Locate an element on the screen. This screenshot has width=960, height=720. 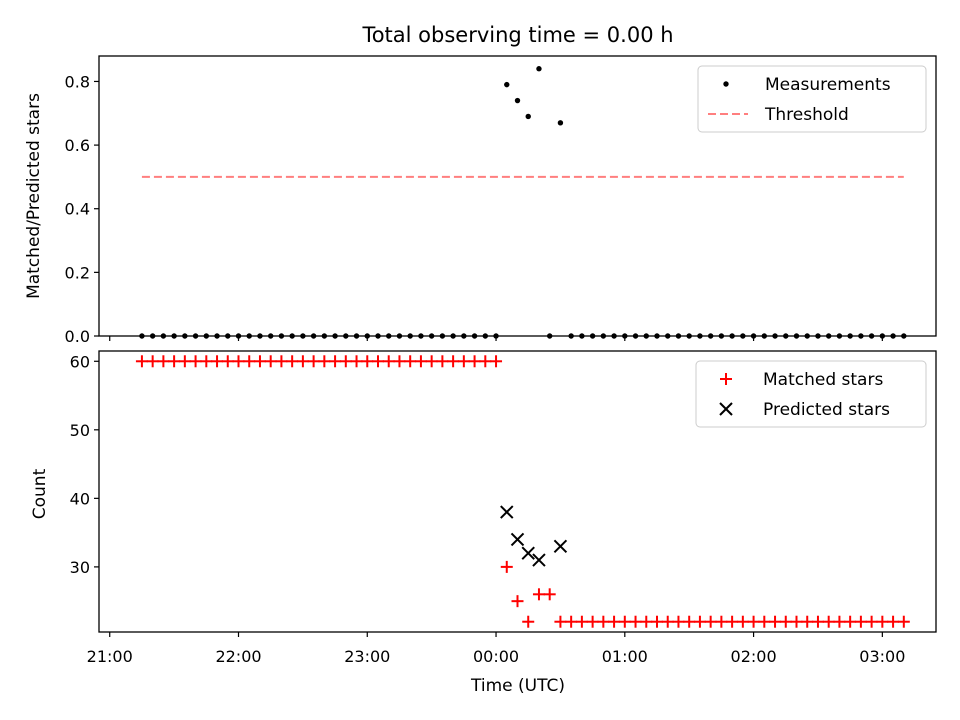
top-x-ticks is located at coordinates (496, 338).